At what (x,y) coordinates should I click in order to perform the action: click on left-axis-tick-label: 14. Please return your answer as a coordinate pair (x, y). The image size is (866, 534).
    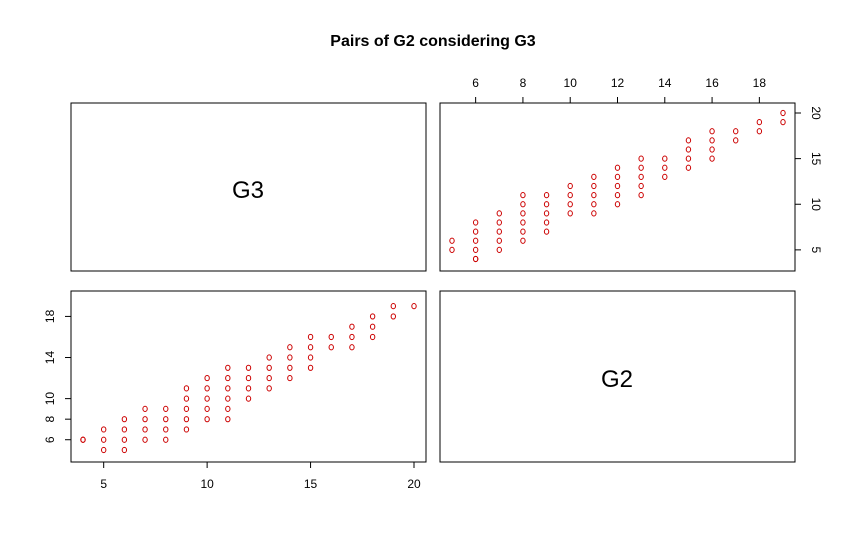
    Looking at the image, I should click on (50, 358).